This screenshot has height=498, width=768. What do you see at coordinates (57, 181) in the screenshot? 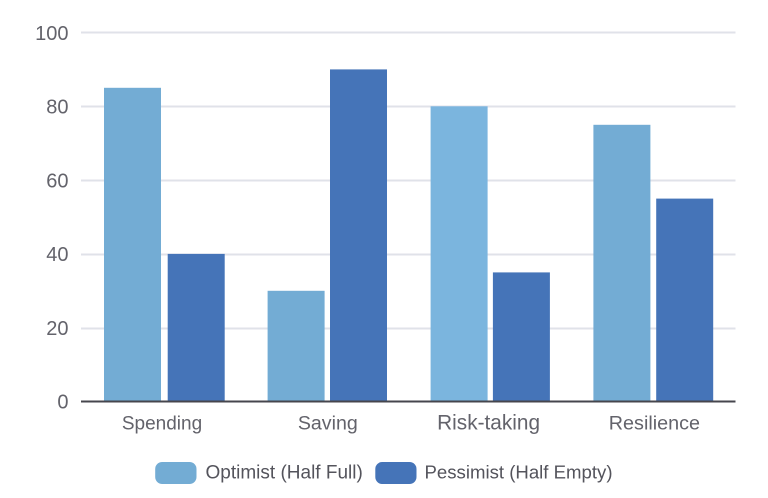
I see `svg-text: 60` at bounding box center [57, 181].